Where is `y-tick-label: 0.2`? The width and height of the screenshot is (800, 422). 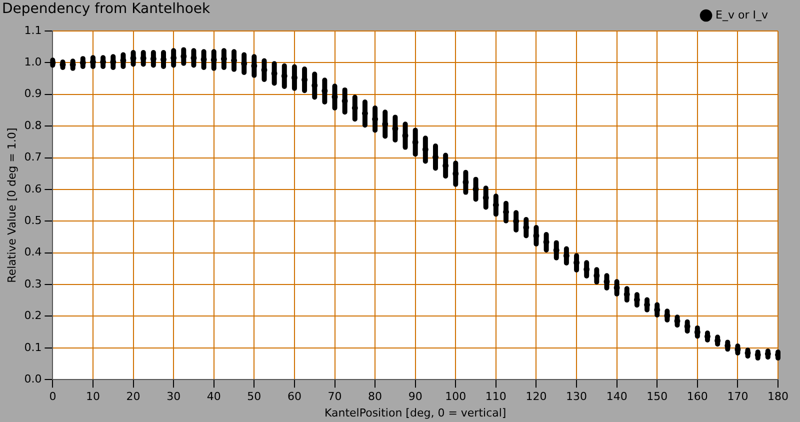 y-tick-label: 0.2 is located at coordinates (33, 315).